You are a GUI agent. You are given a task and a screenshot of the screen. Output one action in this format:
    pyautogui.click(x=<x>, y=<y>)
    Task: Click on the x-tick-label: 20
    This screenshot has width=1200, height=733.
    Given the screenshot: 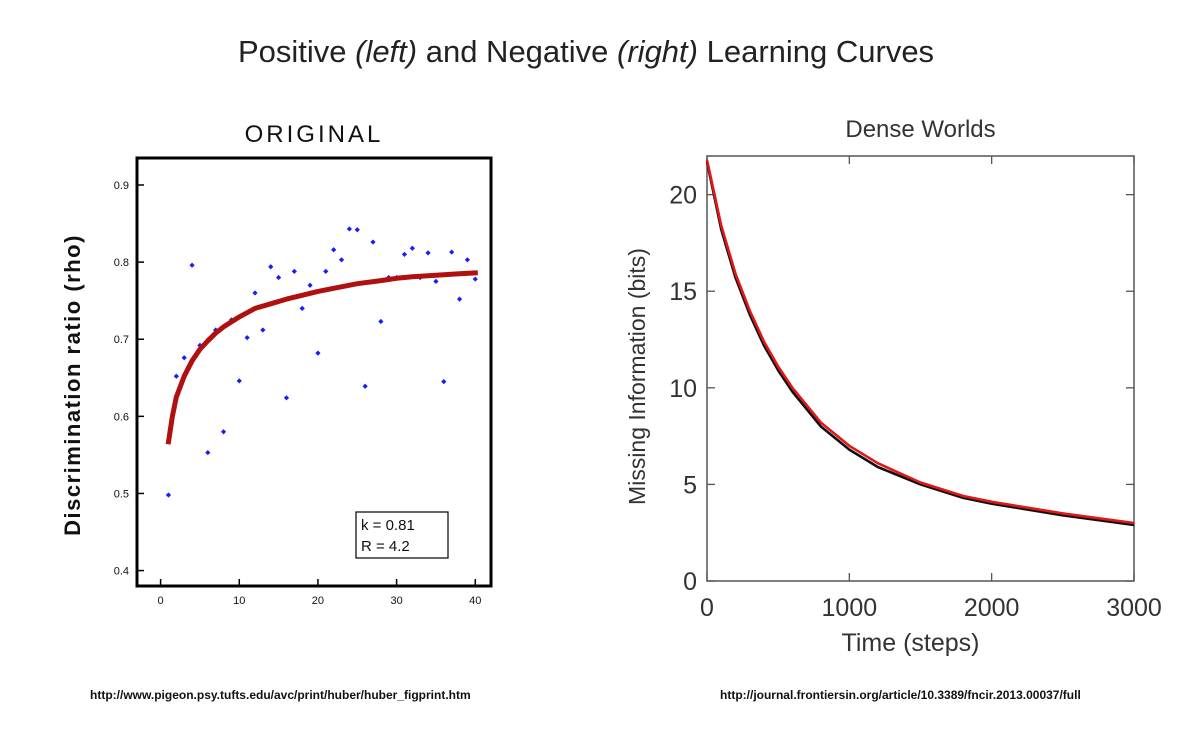 What is the action you would take?
    pyautogui.click(x=318, y=601)
    